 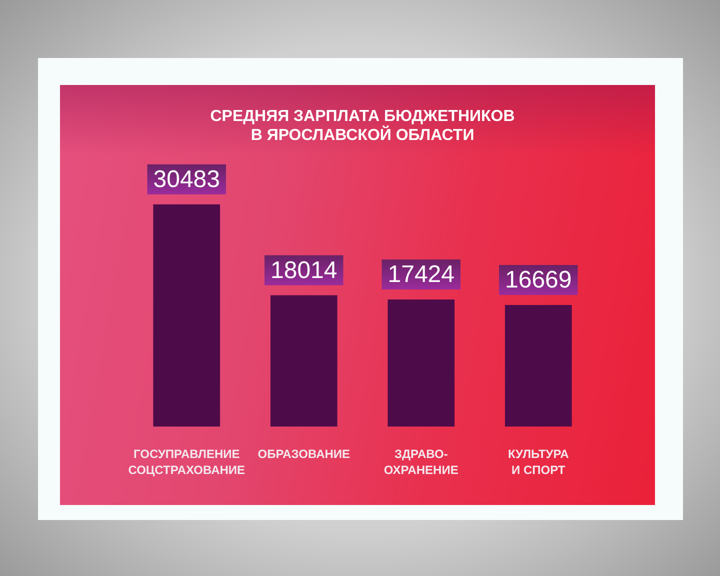 What do you see at coordinates (186, 179) in the screenshot?
I see `data-label: 30483` at bounding box center [186, 179].